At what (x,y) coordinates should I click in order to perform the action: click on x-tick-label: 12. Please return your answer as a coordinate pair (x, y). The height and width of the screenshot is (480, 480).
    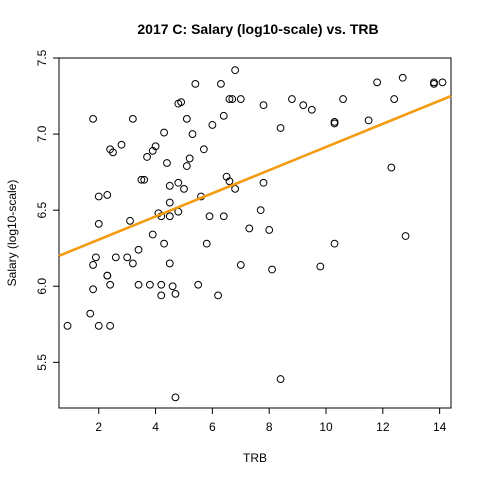
    Looking at the image, I should click on (383, 427).